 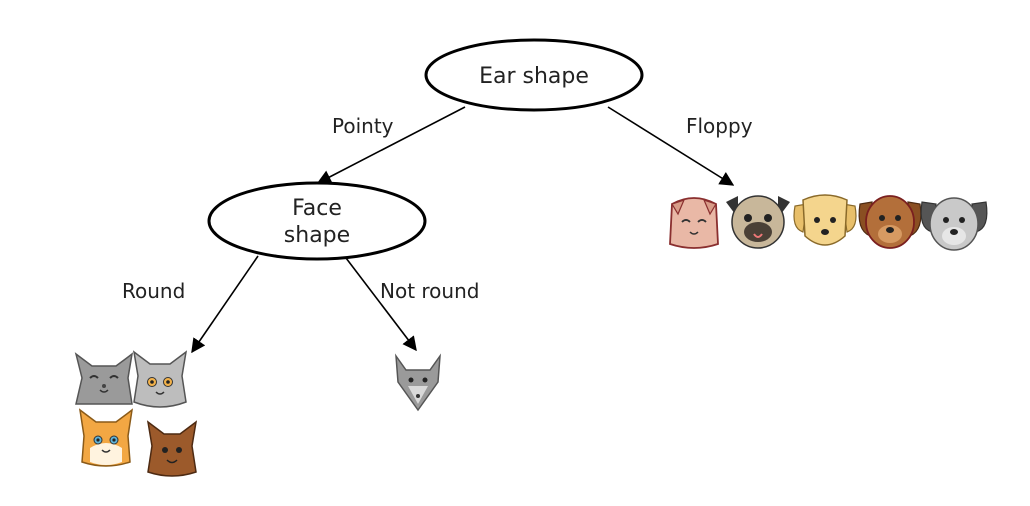 I want to click on orange-cat-icon, so click(x=106, y=437).